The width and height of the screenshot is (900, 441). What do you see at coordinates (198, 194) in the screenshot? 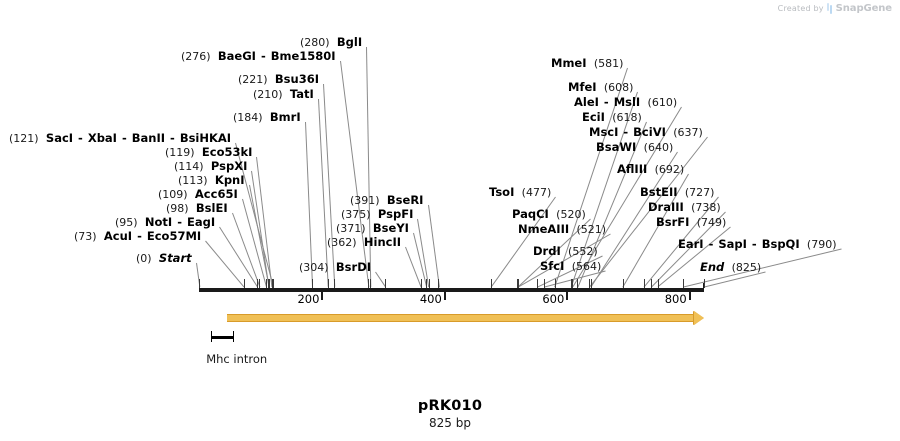
I see `enzyme-label-acc65I: (109) Acc65I` at bounding box center [198, 194].